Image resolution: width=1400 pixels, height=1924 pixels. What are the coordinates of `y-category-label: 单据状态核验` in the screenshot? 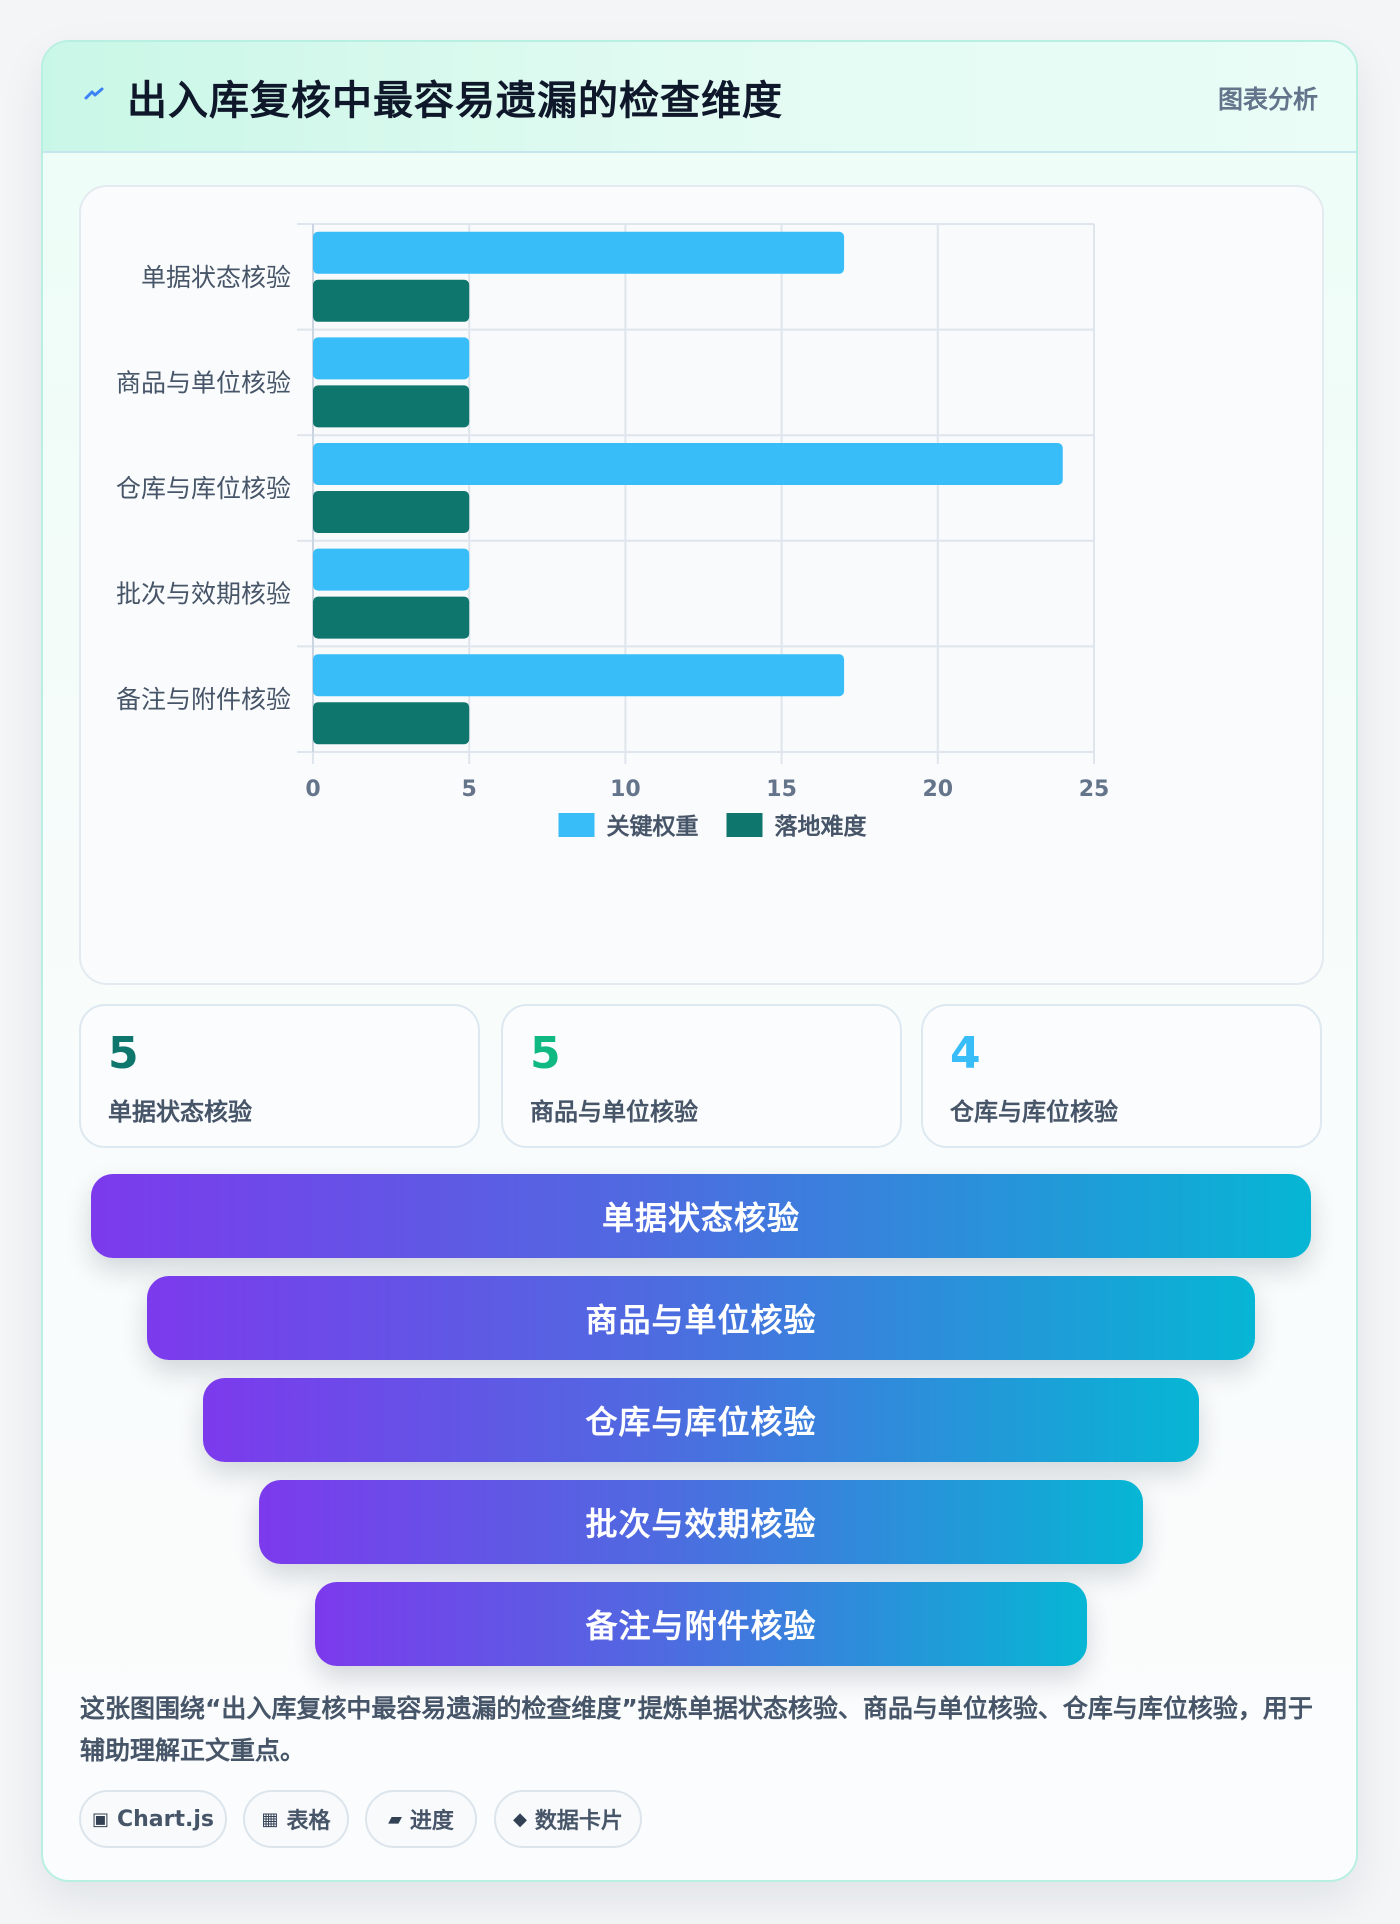 It's located at (216, 277).